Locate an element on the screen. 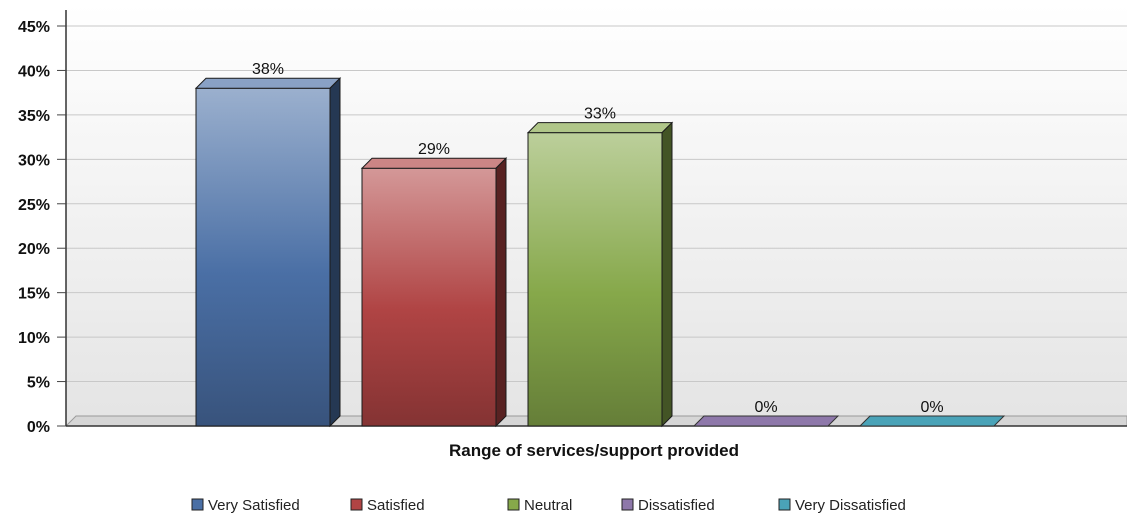  bar-satisfied is located at coordinates (434, 292).